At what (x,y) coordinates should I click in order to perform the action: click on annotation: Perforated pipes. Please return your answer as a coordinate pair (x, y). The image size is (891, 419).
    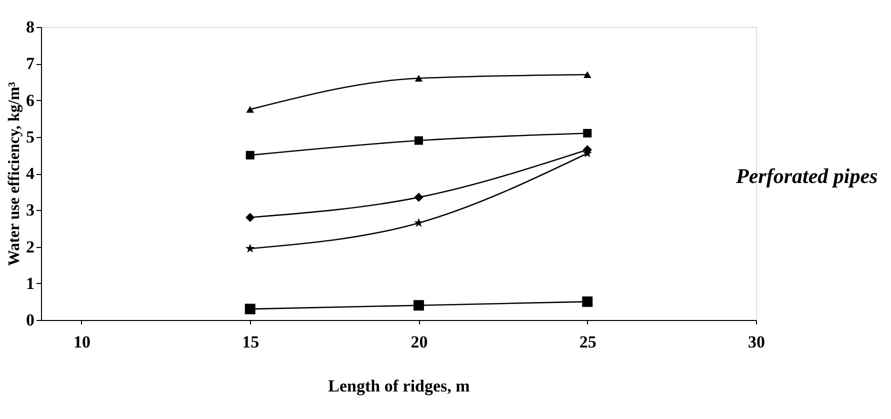
    Looking at the image, I should click on (806, 176).